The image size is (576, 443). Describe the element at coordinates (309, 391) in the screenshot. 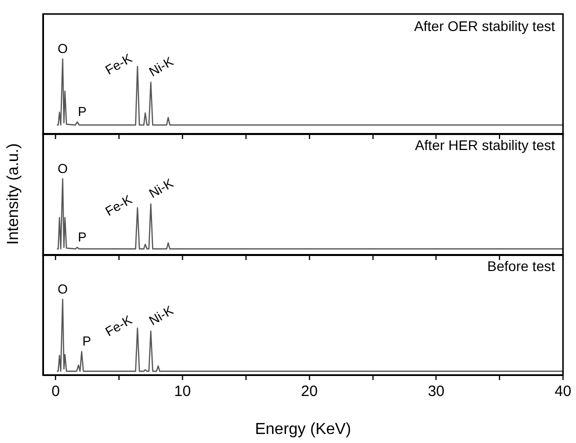

I see `x-tick-label: 20` at that location.